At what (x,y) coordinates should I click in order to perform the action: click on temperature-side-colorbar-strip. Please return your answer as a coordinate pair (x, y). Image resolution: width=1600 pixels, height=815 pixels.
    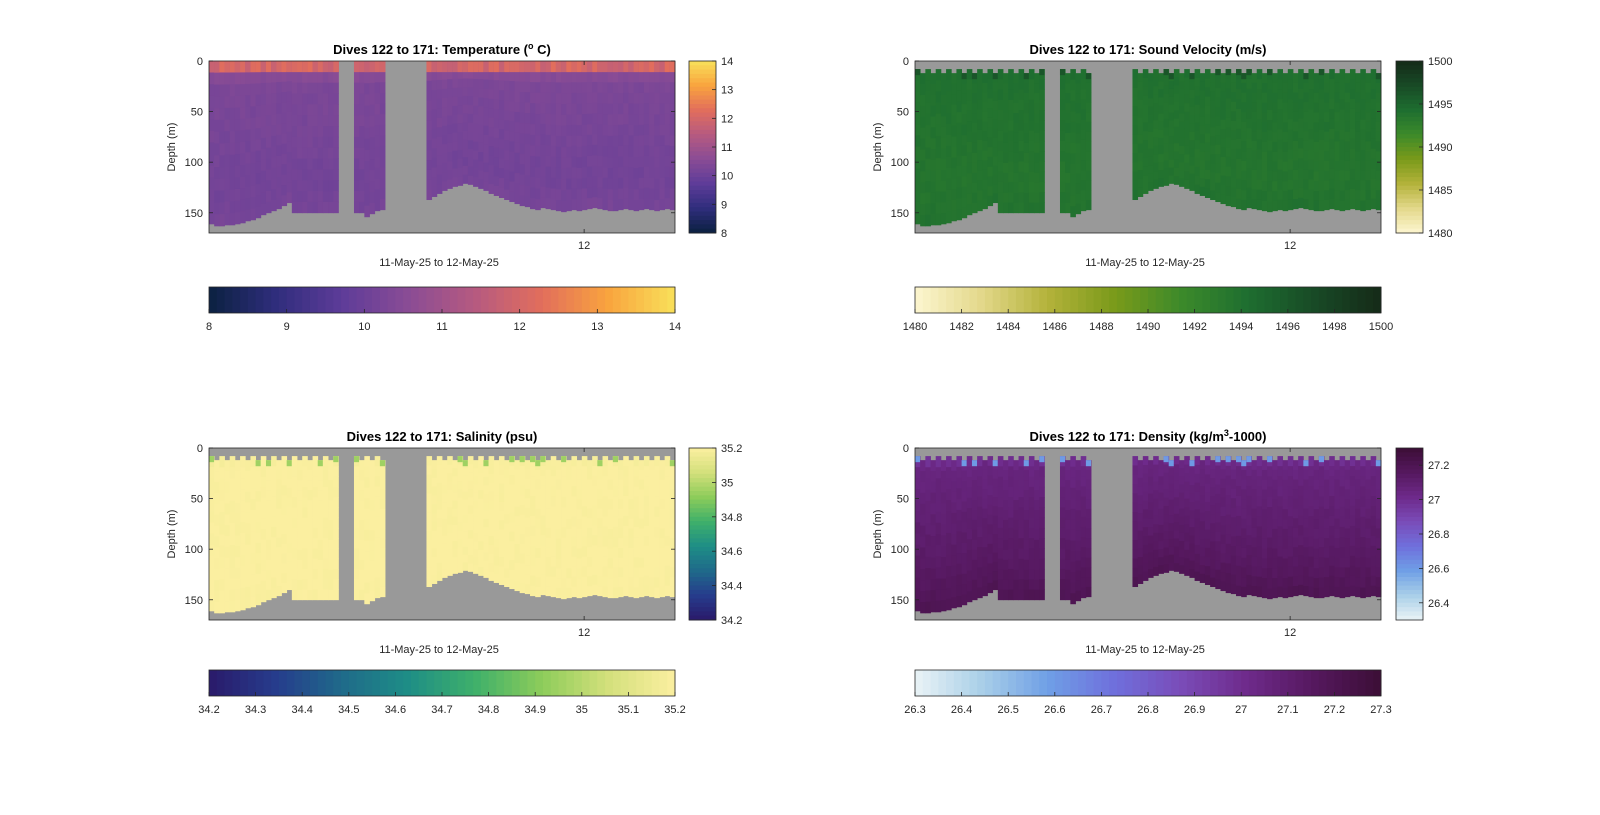
    Looking at the image, I should click on (702, 179).